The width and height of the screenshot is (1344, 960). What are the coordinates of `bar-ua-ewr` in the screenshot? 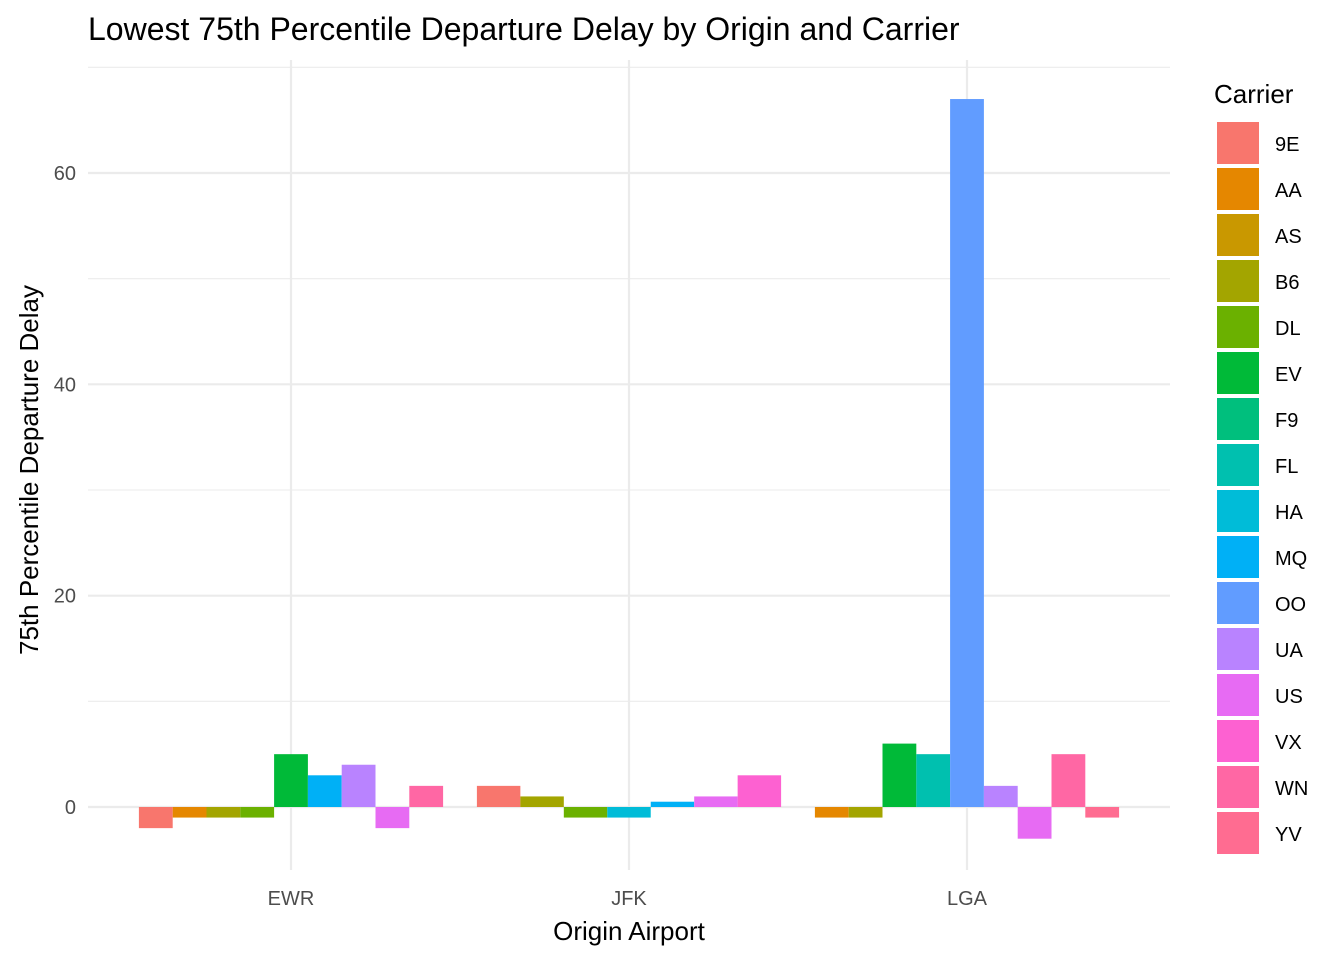 It's located at (358, 785).